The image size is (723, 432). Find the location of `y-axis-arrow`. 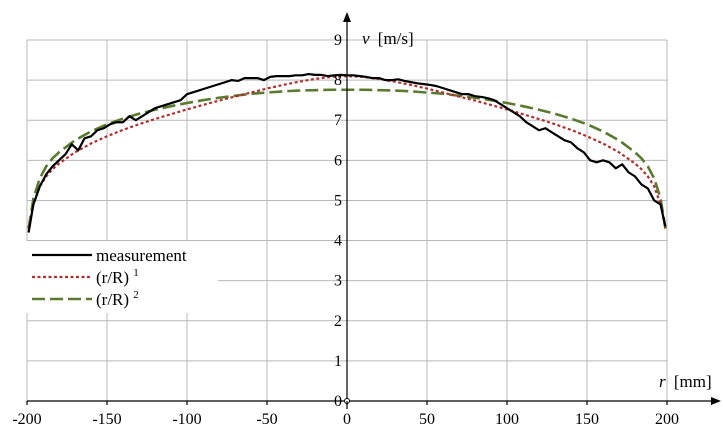

y-axis-arrow is located at coordinates (347, 17).